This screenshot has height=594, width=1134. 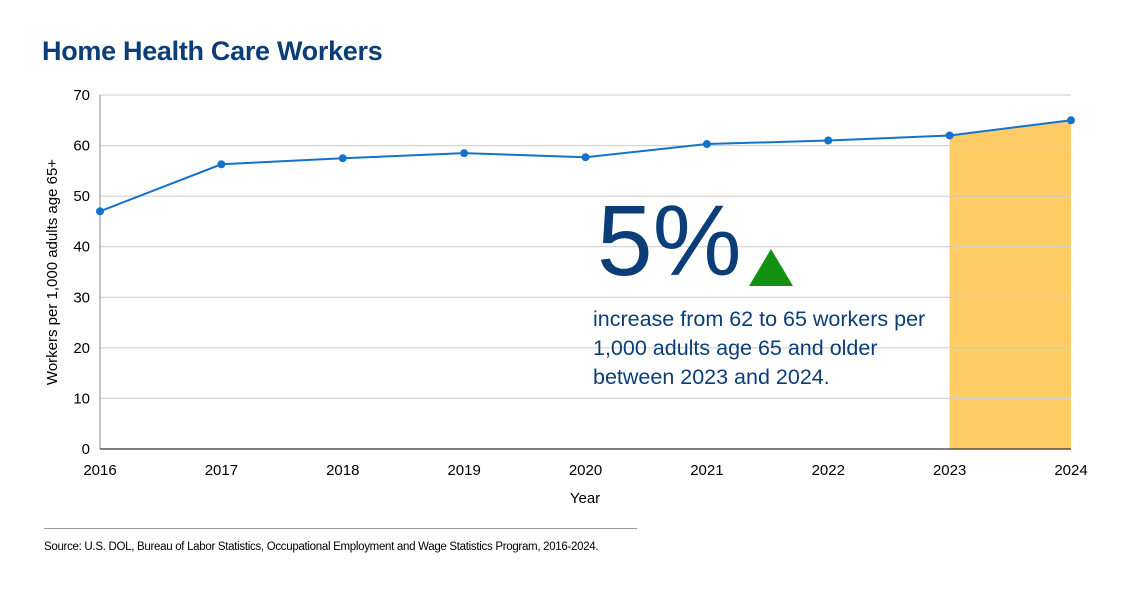 What do you see at coordinates (52, 272) in the screenshot?
I see `y-axis-label: Workers per 1,000 adults age 65+` at bounding box center [52, 272].